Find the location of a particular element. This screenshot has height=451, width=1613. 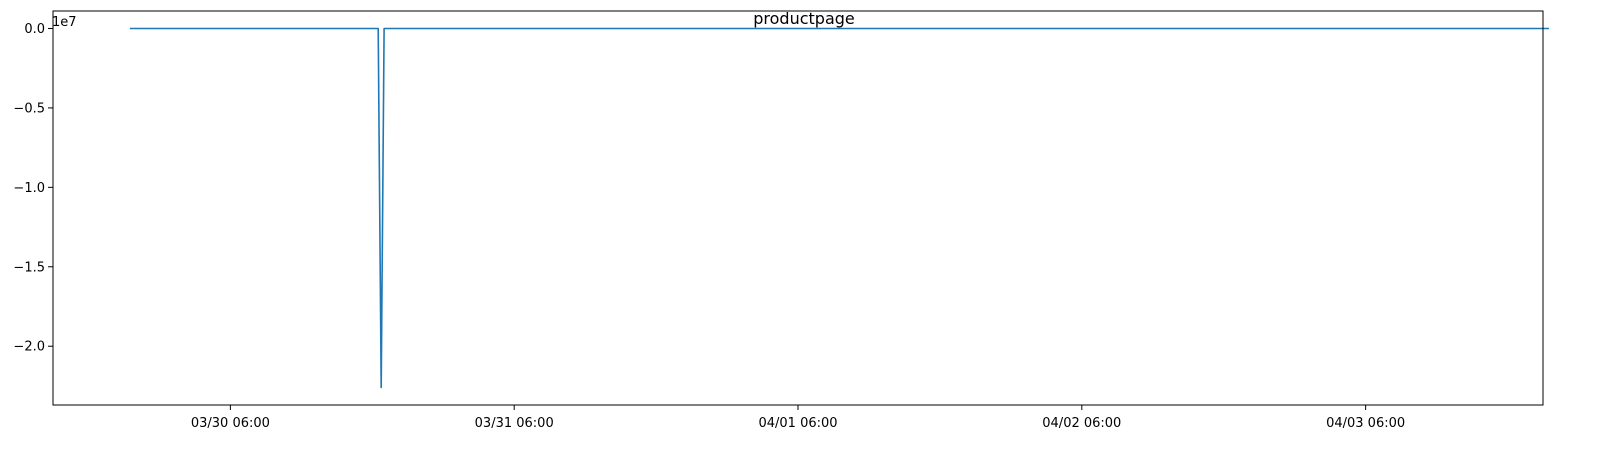

y-tick-label: −2.0 is located at coordinates (29, 347).